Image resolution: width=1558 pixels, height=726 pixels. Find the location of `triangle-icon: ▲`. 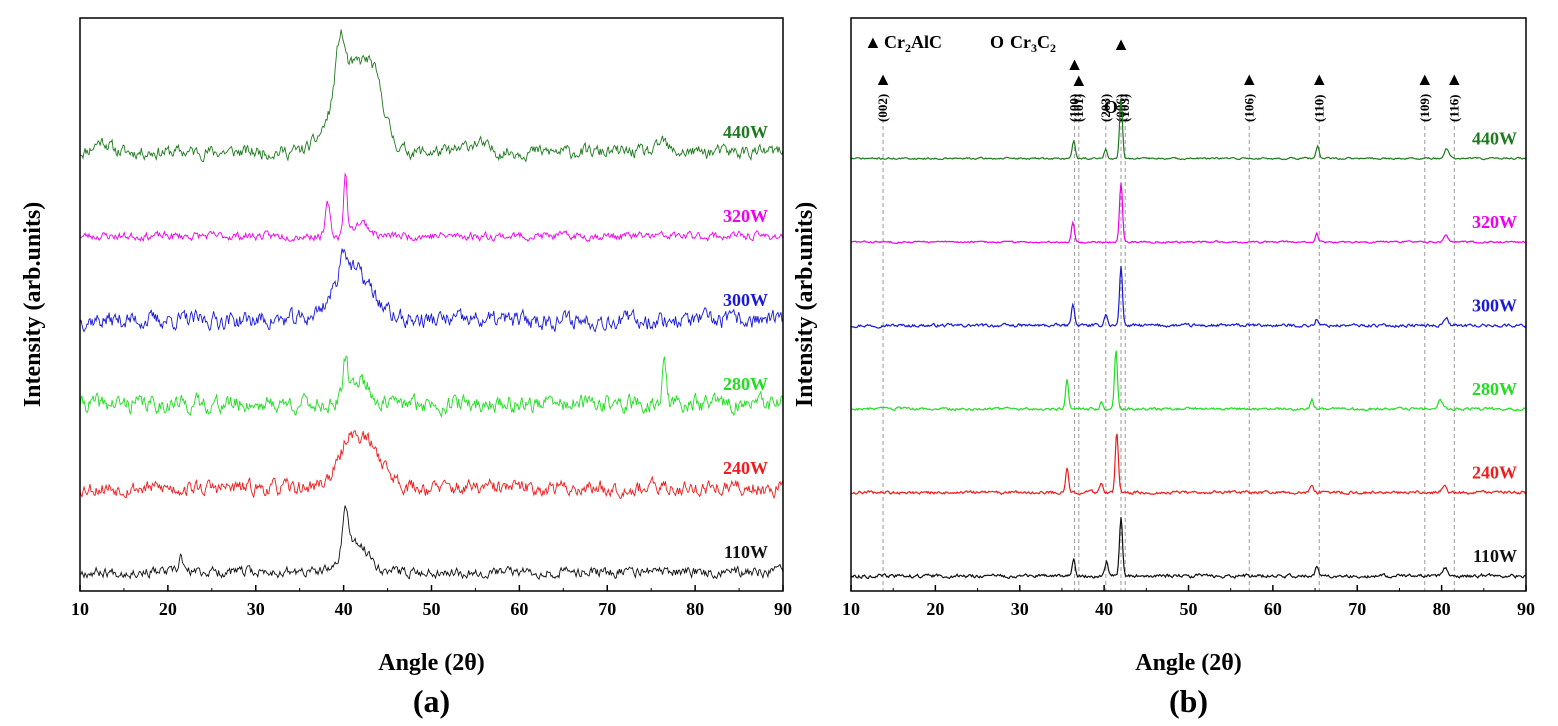

triangle-icon: ▲ is located at coordinates (873, 42).